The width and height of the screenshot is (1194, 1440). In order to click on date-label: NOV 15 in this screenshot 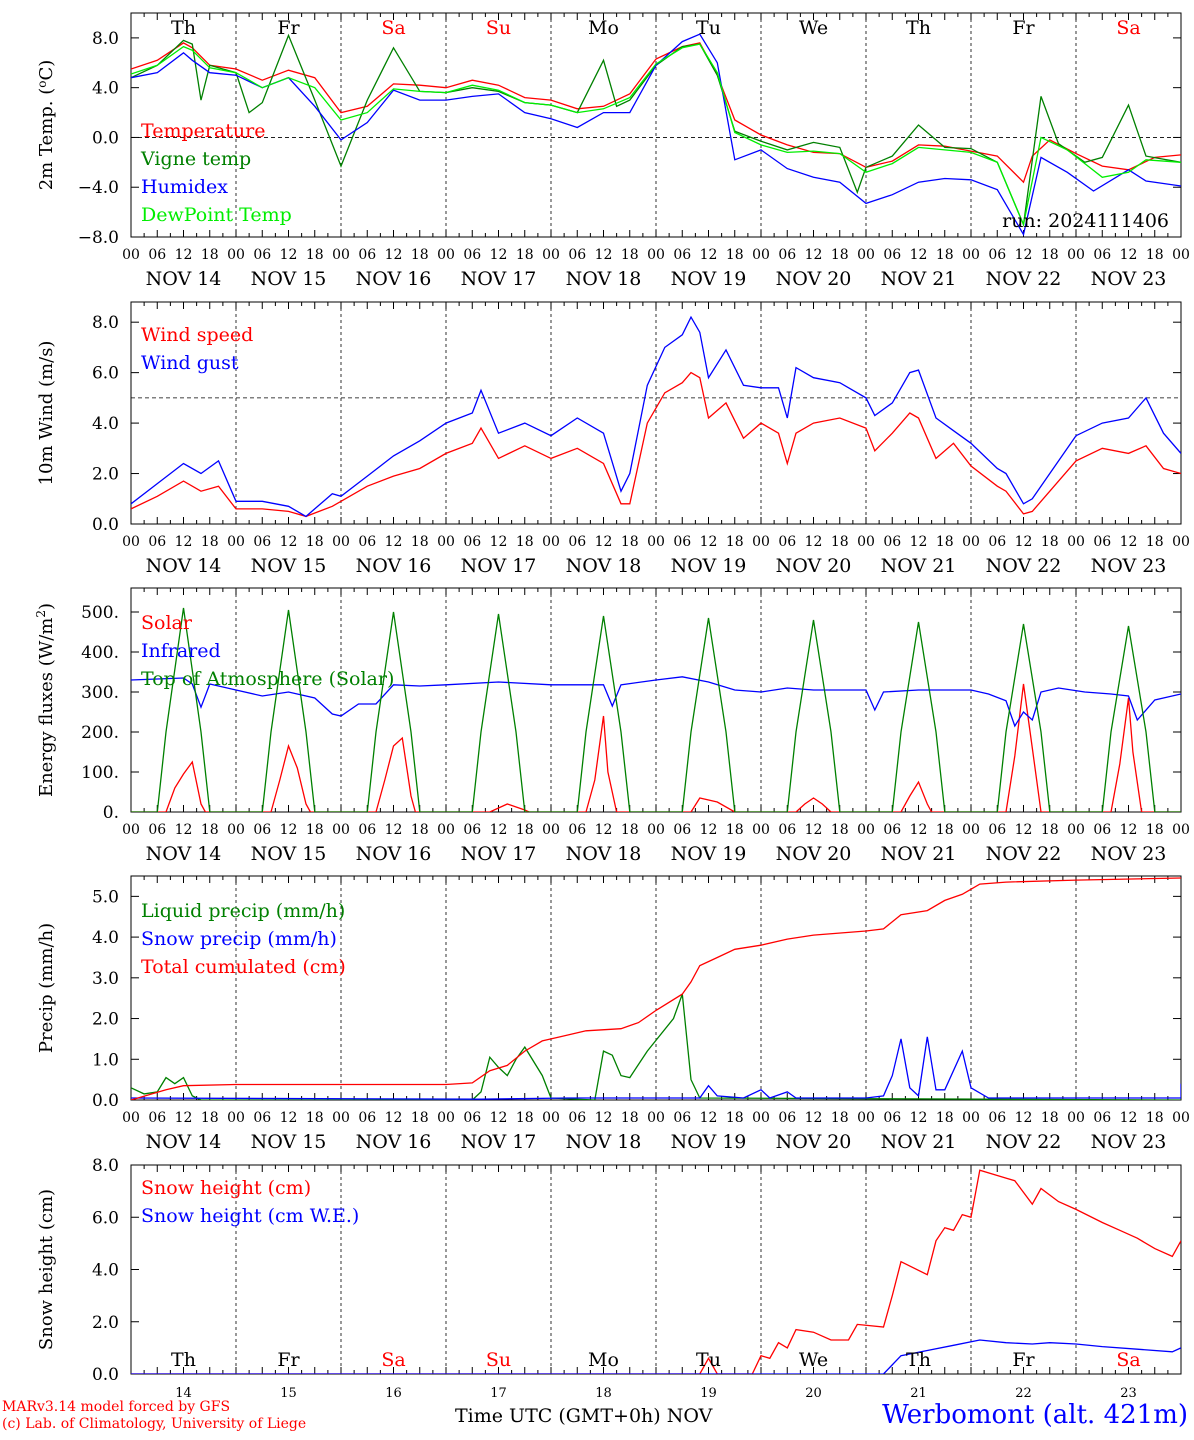, I will do `click(289, 566)`.